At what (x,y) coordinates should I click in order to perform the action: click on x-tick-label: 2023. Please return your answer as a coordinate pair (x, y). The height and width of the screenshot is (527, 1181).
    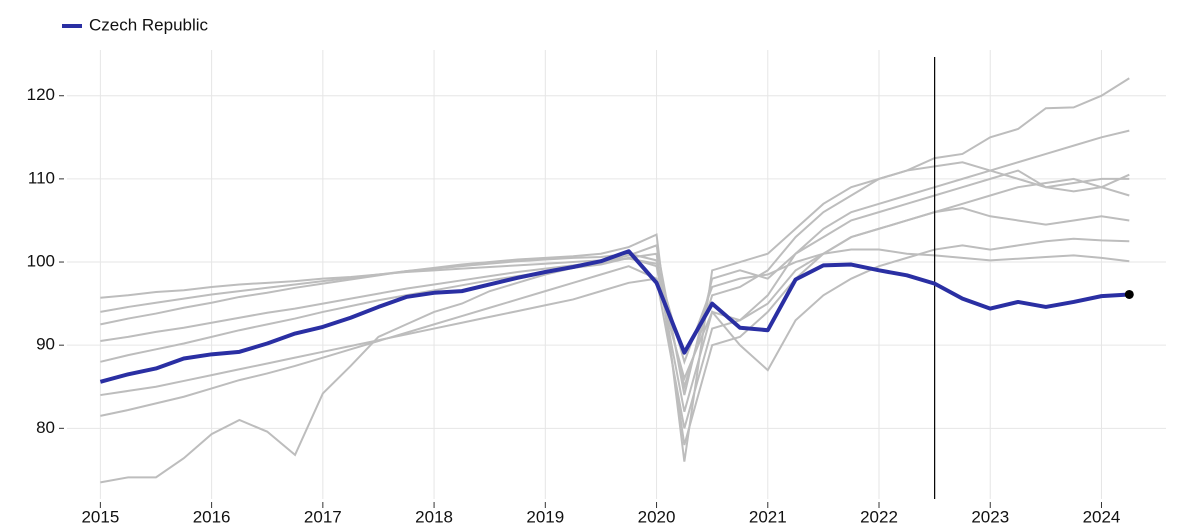
    Looking at the image, I should click on (990, 516).